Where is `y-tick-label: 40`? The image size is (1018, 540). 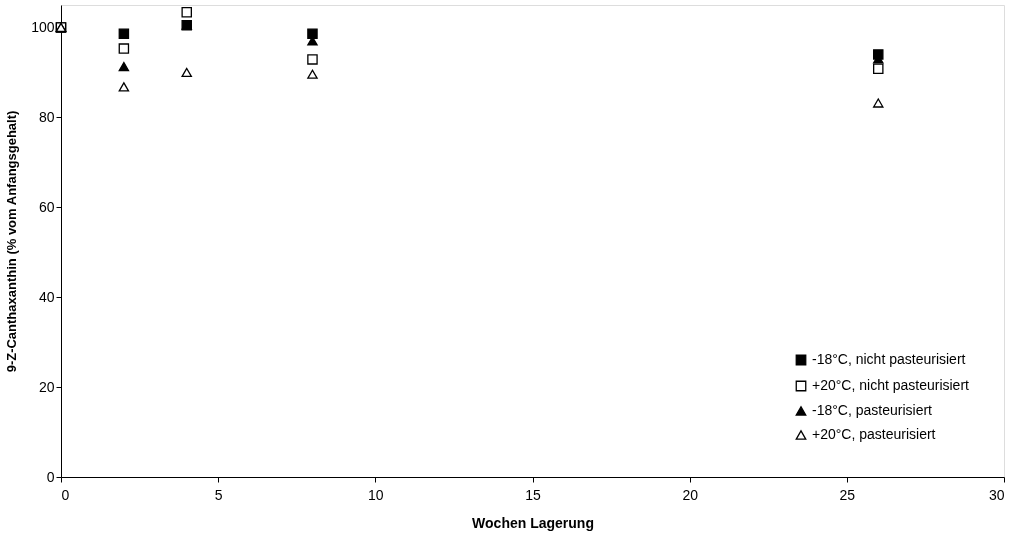
y-tick-label: 40 is located at coordinates (46, 296).